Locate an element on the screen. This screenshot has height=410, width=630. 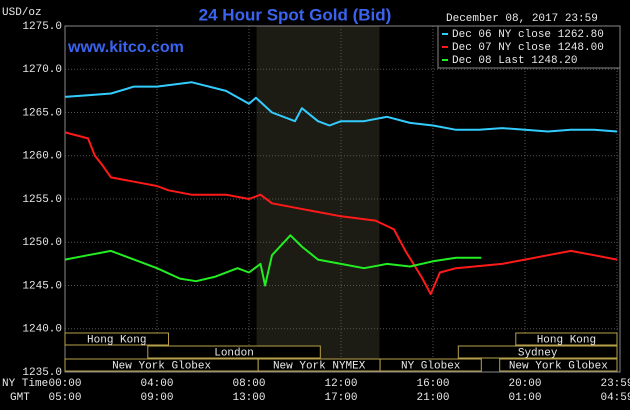
x2-tick-label: 21:00 is located at coordinates (432, 398).